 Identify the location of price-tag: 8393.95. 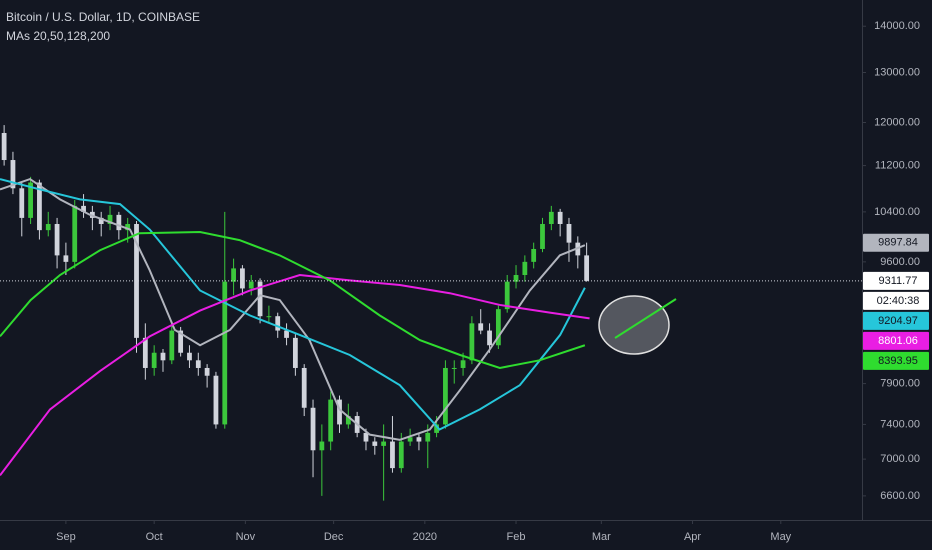
(898, 361).